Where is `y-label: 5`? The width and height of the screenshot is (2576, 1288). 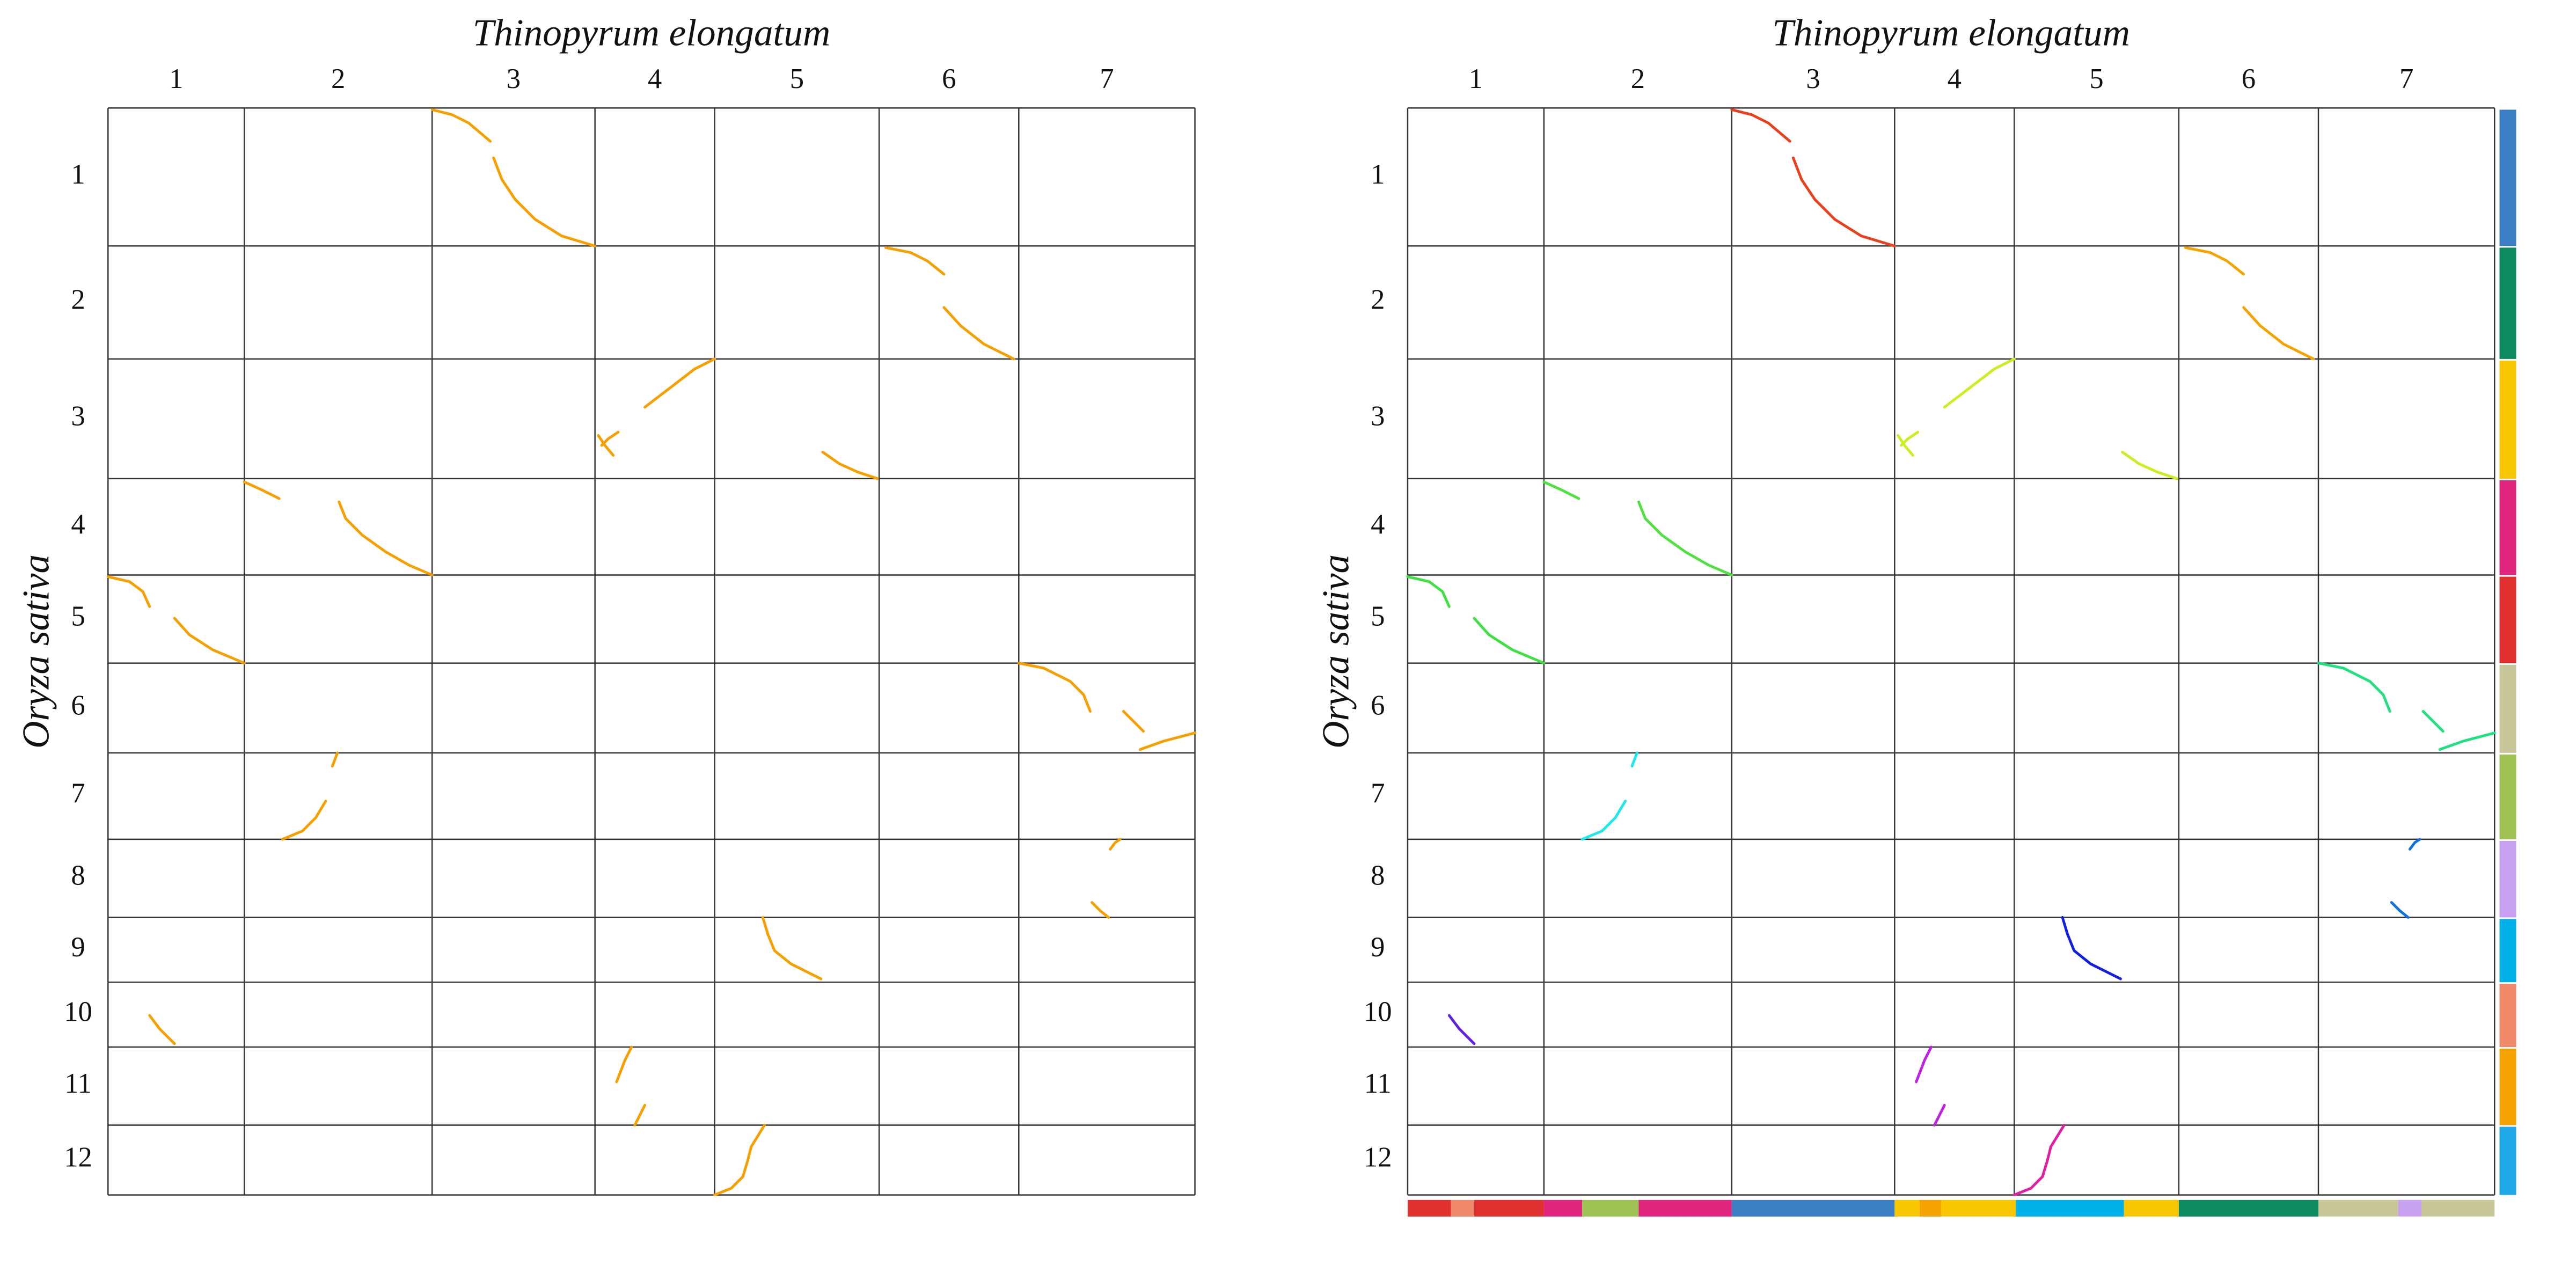 y-label: 5 is located at coordinates (78, 616).